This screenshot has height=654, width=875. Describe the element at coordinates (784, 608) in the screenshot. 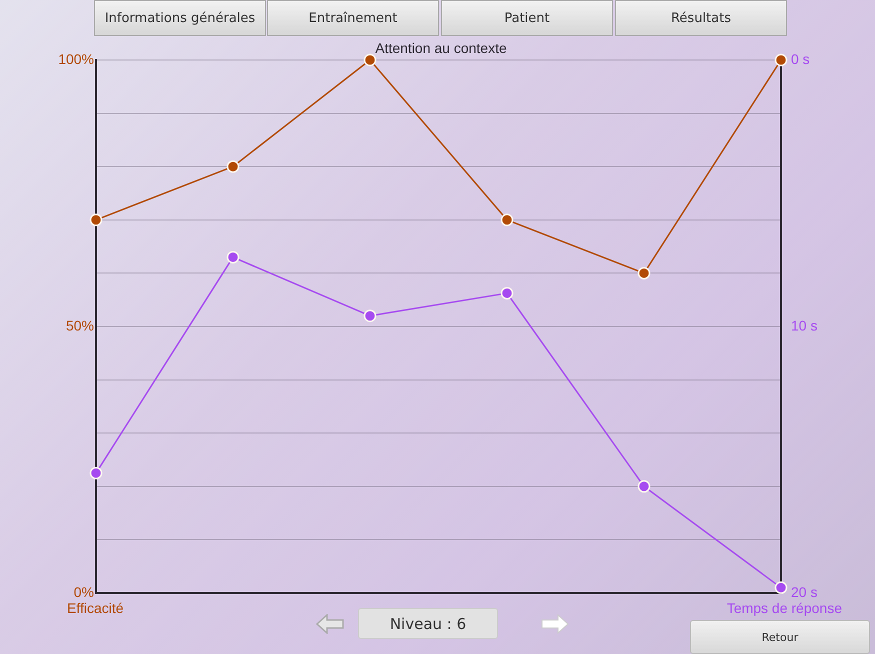

I see `y2-axis-title: Temps de réponse` at that location.